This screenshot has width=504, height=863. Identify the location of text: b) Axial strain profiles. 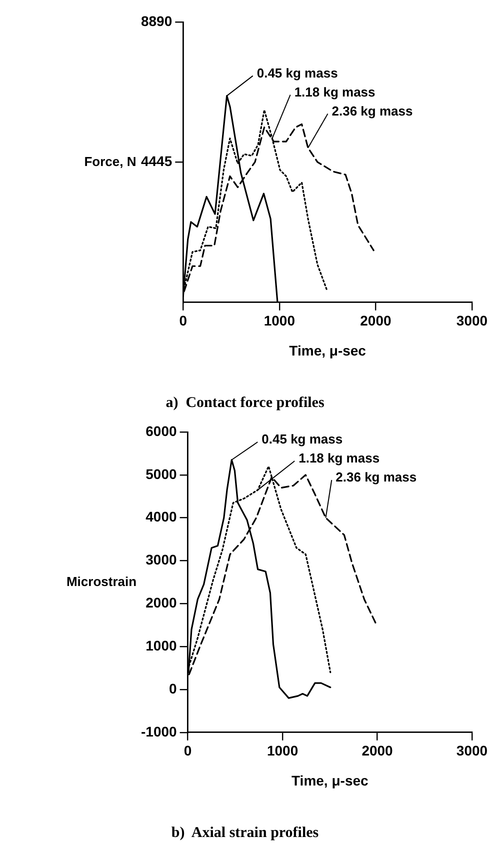
(245, 832).